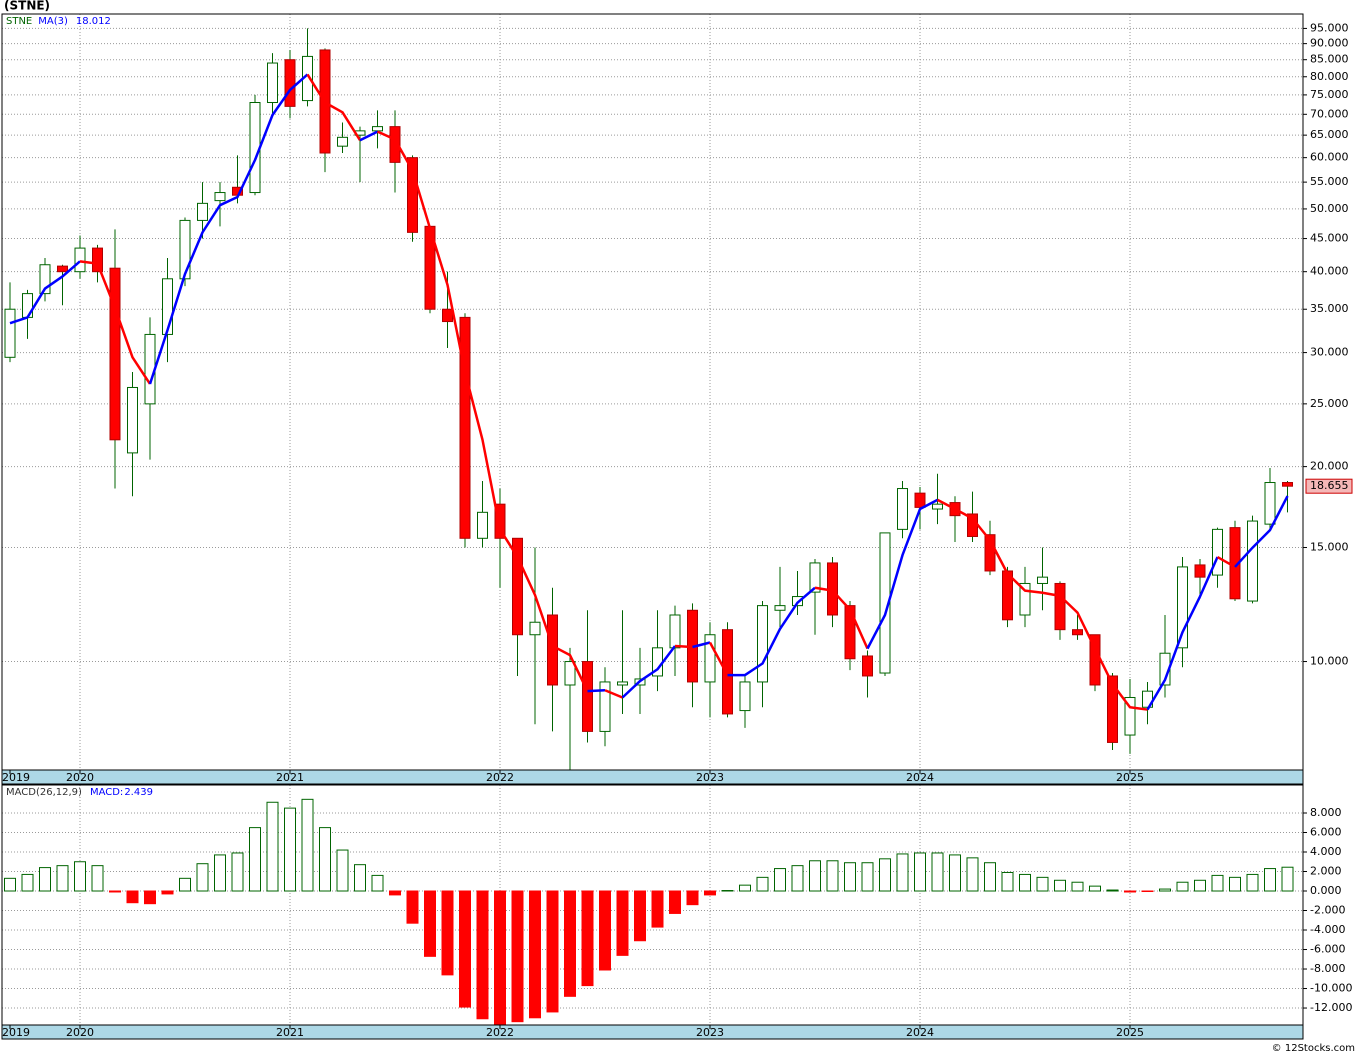 Image resolution: width=1360 pixels, height=1056 pixels. Describe the element at coordinates (1326, 831) in the screenshot. I see `y-tick-label: 6.000` at that location.